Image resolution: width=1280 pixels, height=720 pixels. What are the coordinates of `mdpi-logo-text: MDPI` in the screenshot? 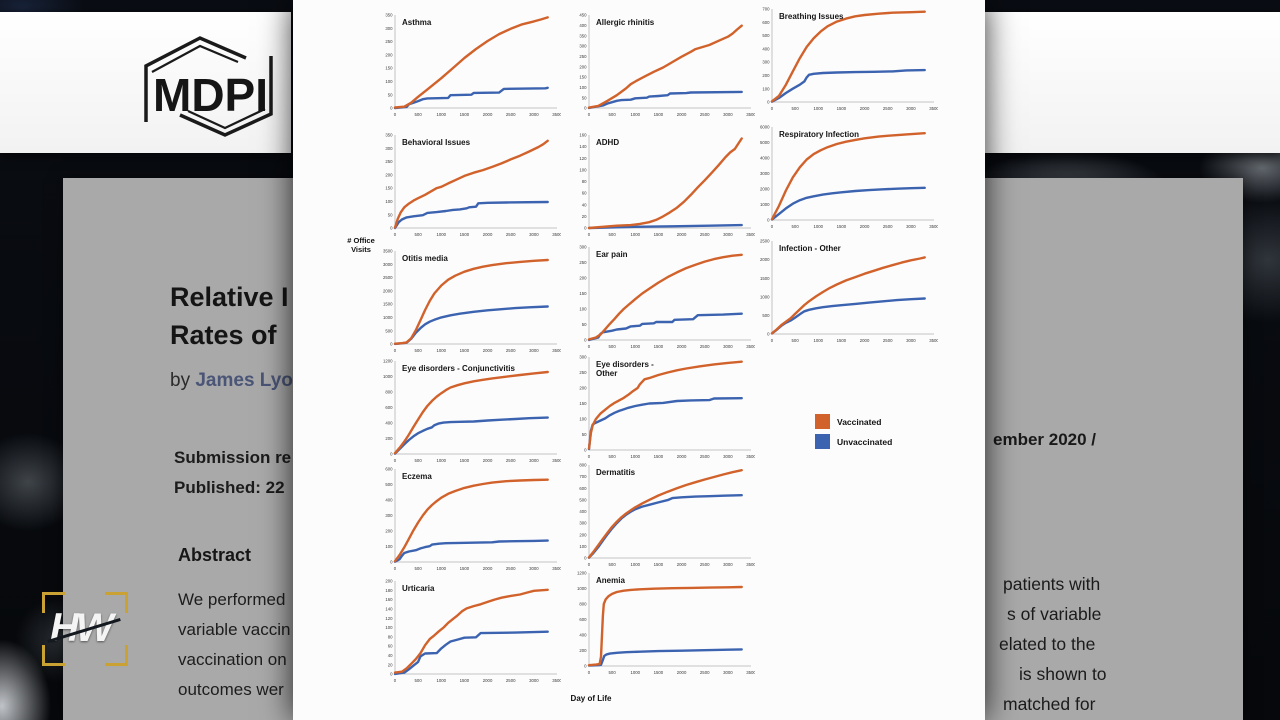 It's located at (210, 95).